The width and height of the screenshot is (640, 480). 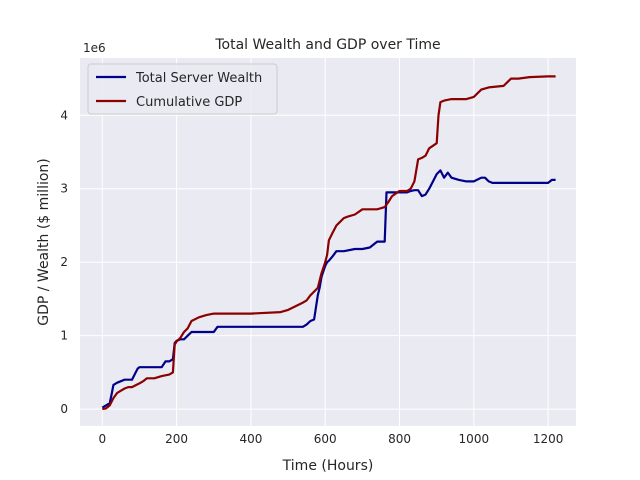 What do you see at coordinates (474, 439) in the screenshot?
I see `x-tick-label: 1000` at bounding box center [474, 439].